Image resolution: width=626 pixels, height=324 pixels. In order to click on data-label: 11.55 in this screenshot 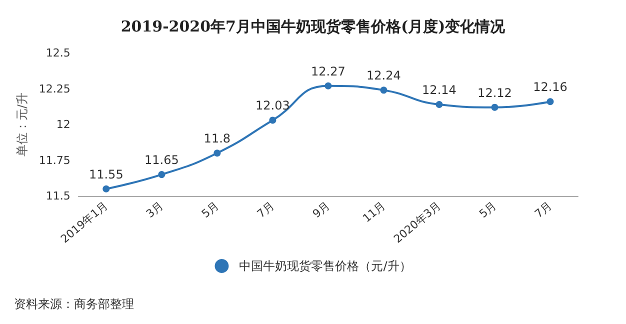, I will do `click(106, 174)`.